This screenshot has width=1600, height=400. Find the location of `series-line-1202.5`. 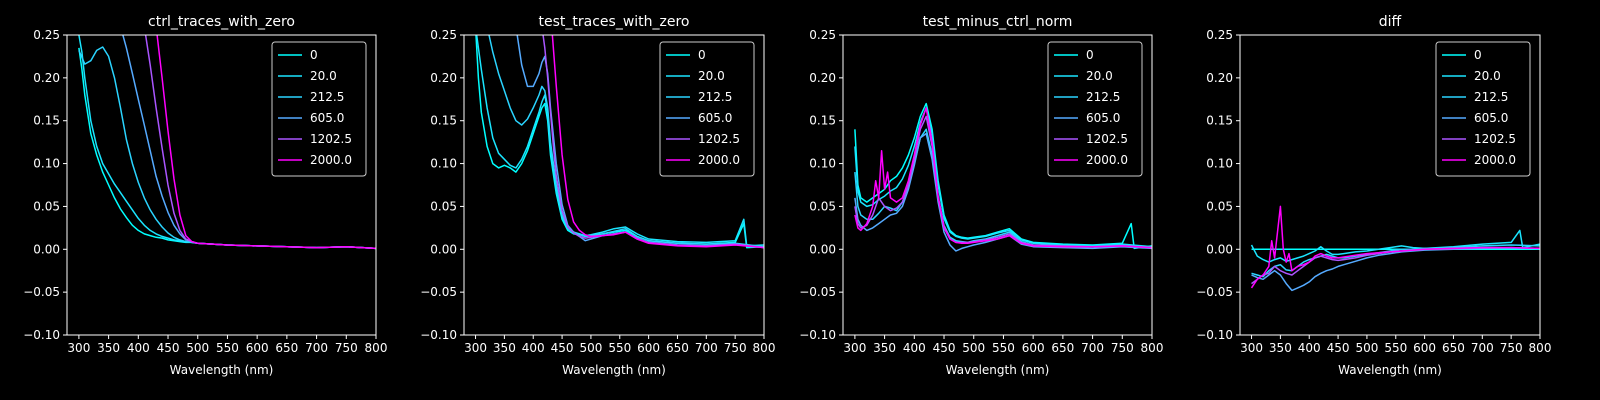

series-line-1202.5 is located at coordinates (653, 142).